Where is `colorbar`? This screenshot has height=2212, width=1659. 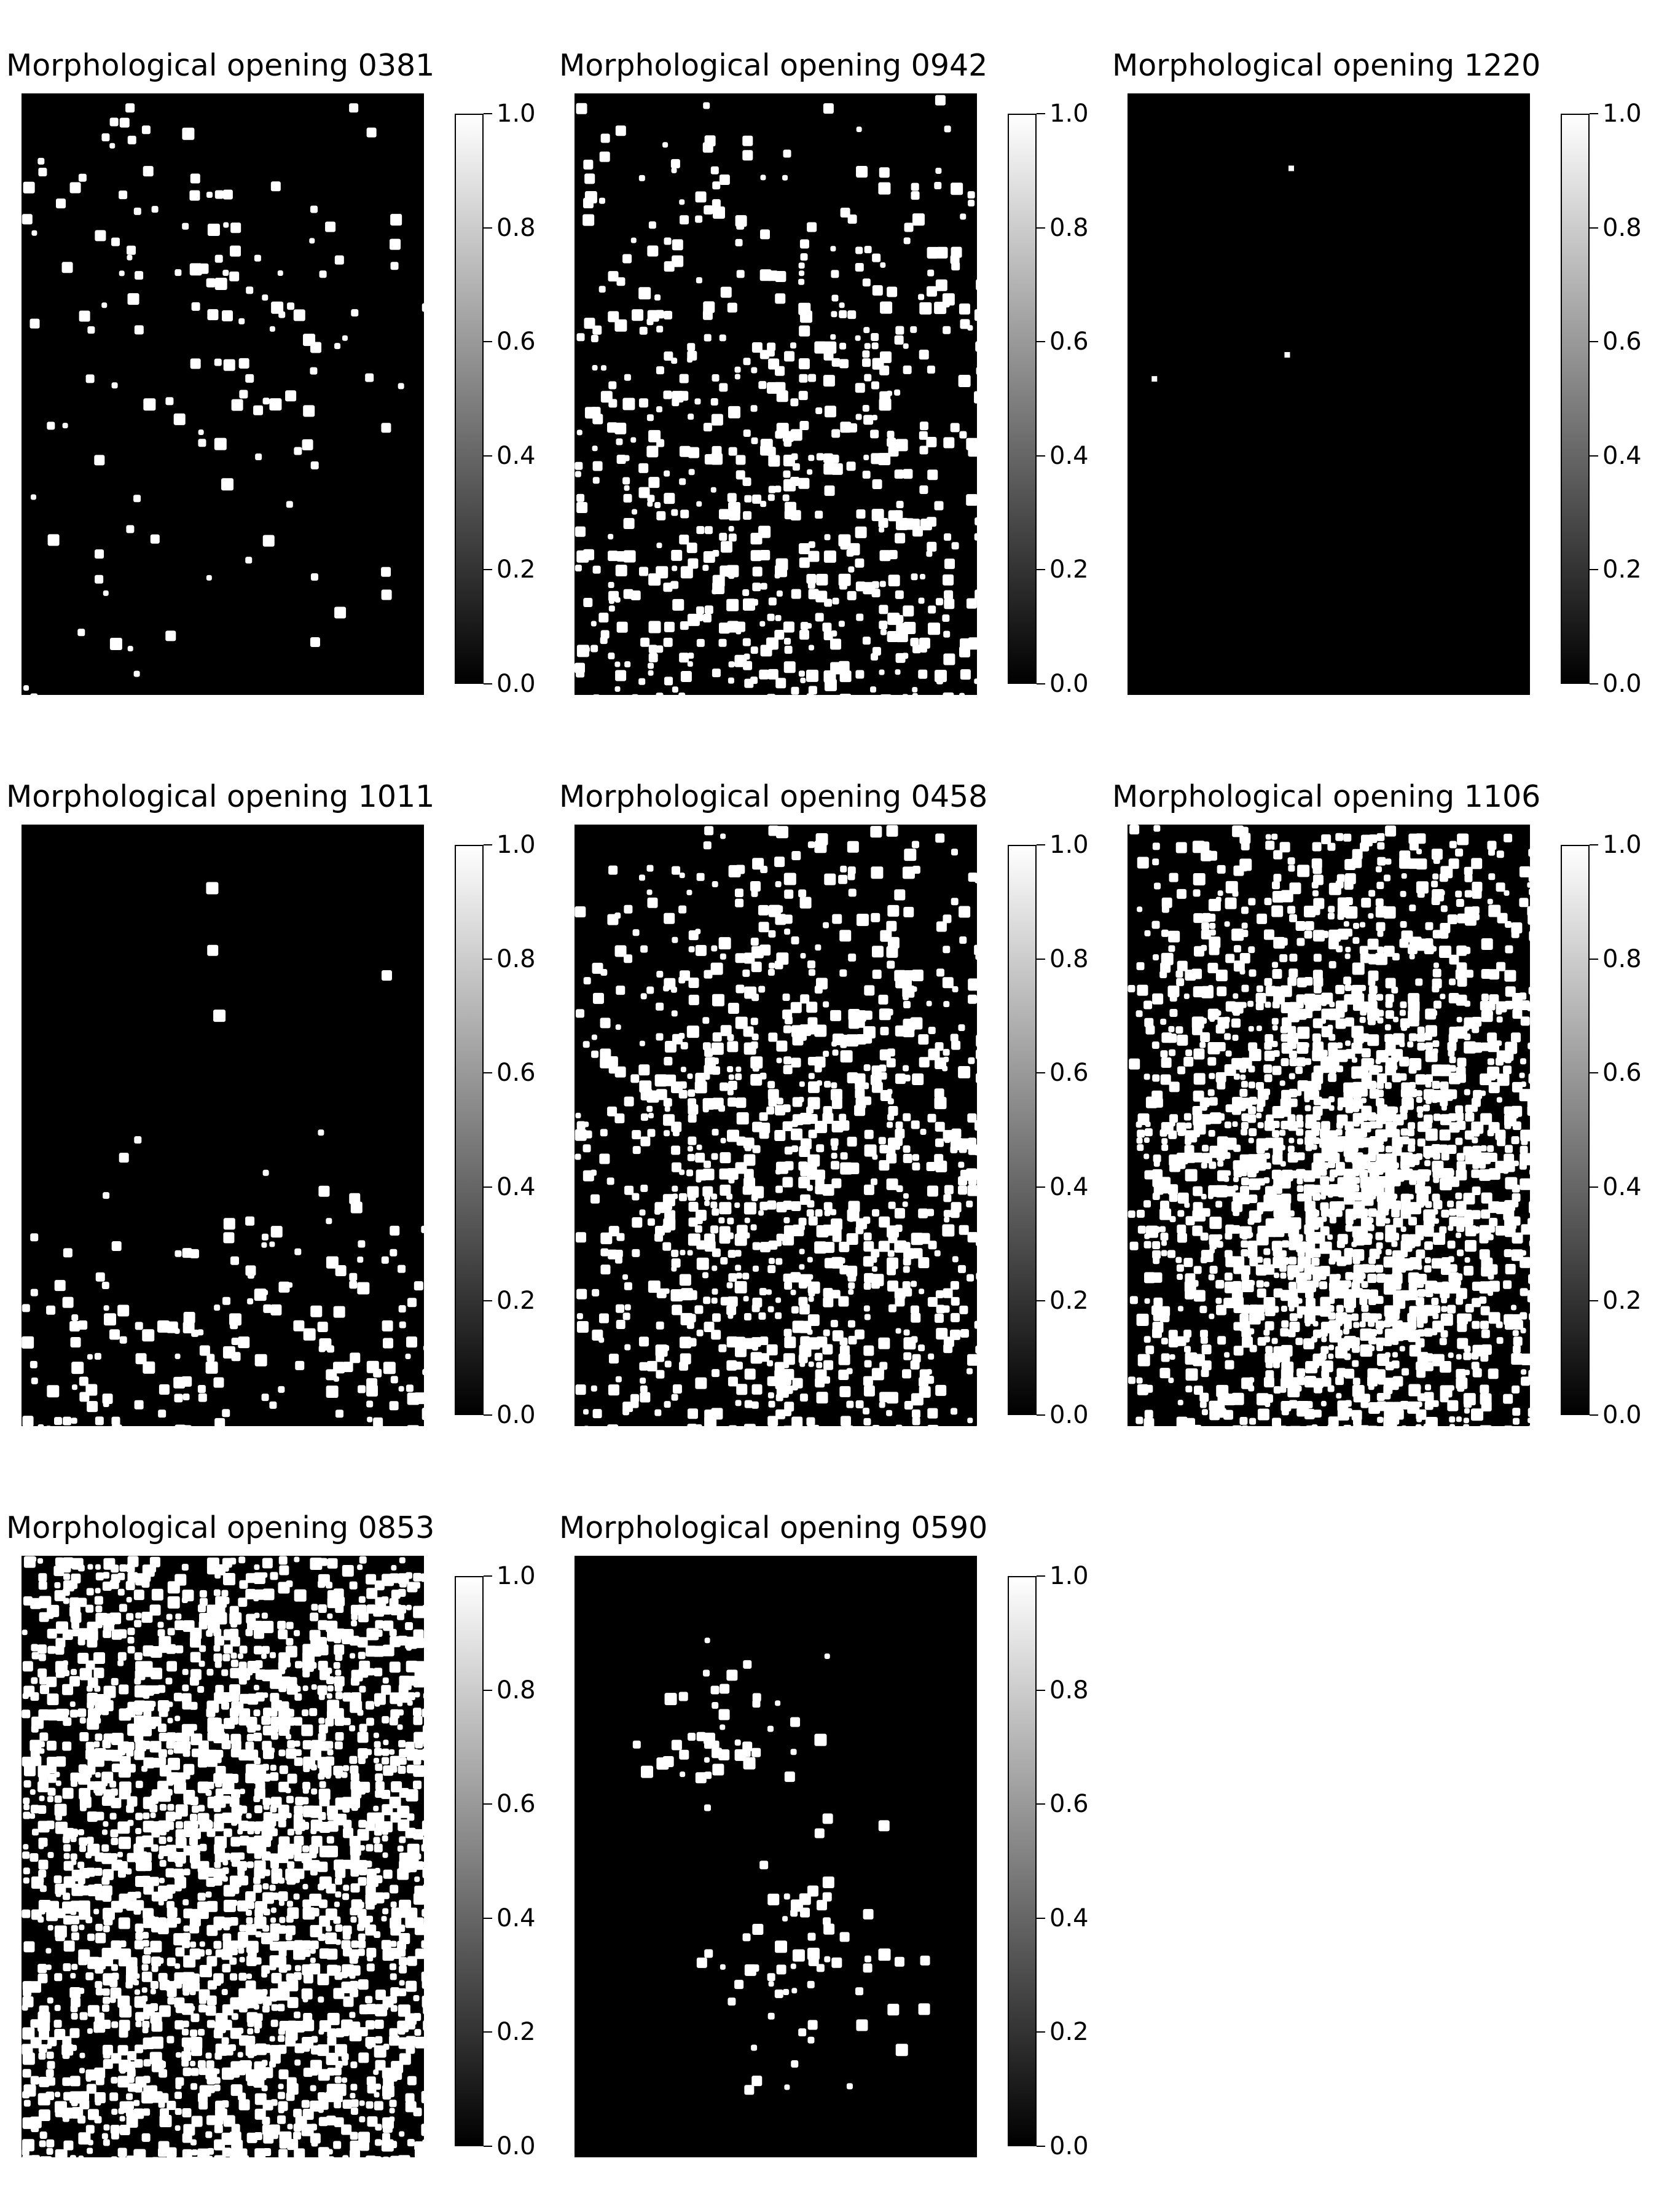 colorbar is located at coordinates (1022, 399).